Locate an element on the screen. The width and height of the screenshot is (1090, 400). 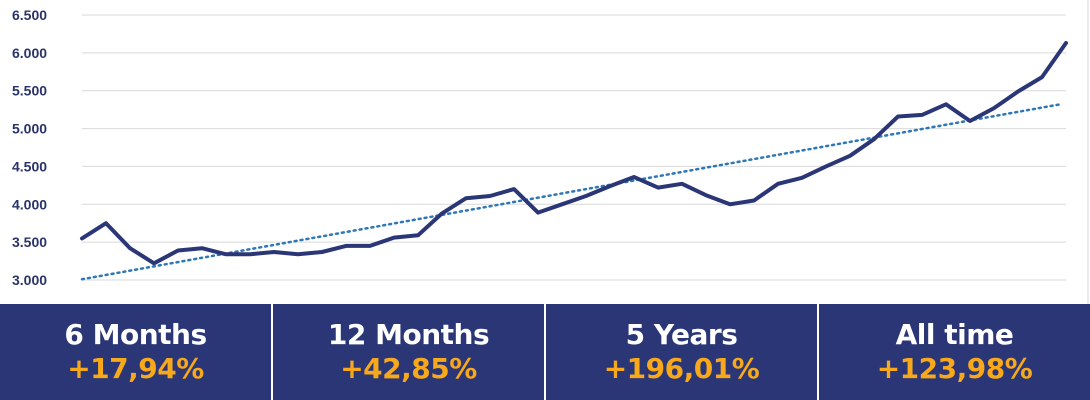
stat-value: +17,94% is located at coordinates (135, 368).